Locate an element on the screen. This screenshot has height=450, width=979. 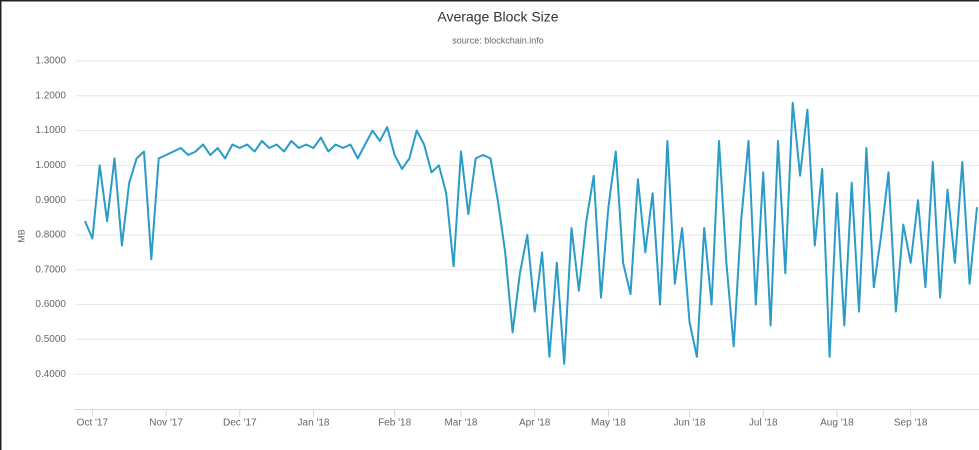
chart-subtitle: source: blockchain.info is located at coordinates (498, 40).